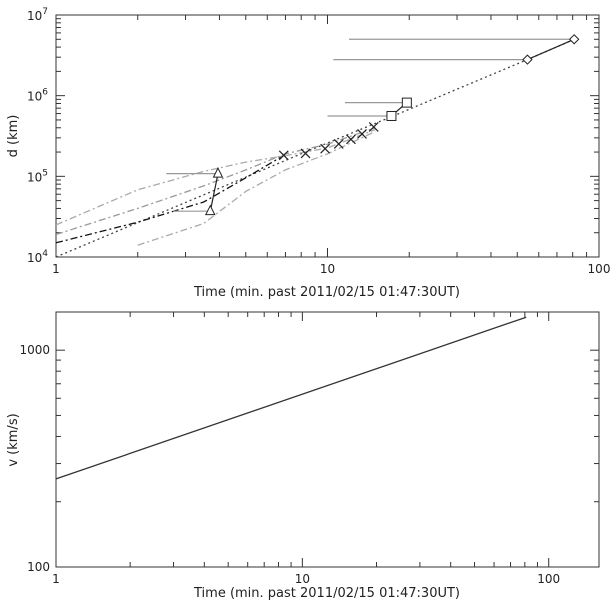  Describe the element at coordinates (34, 350) in the screenshot. I see `y-tick-label: 1000` at that location.